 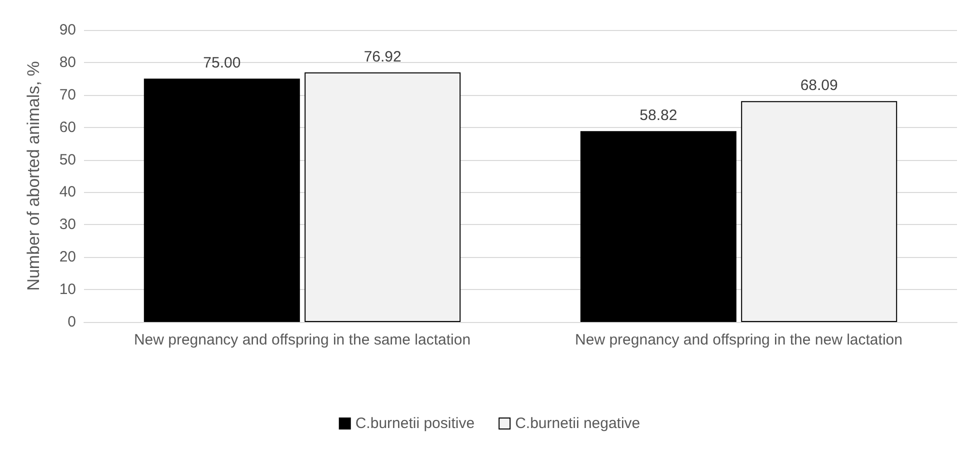 What do you see at coordinates (819, 85) in the screenshot?
I see `data-label: 68.09` at bounding box center [819, 85].